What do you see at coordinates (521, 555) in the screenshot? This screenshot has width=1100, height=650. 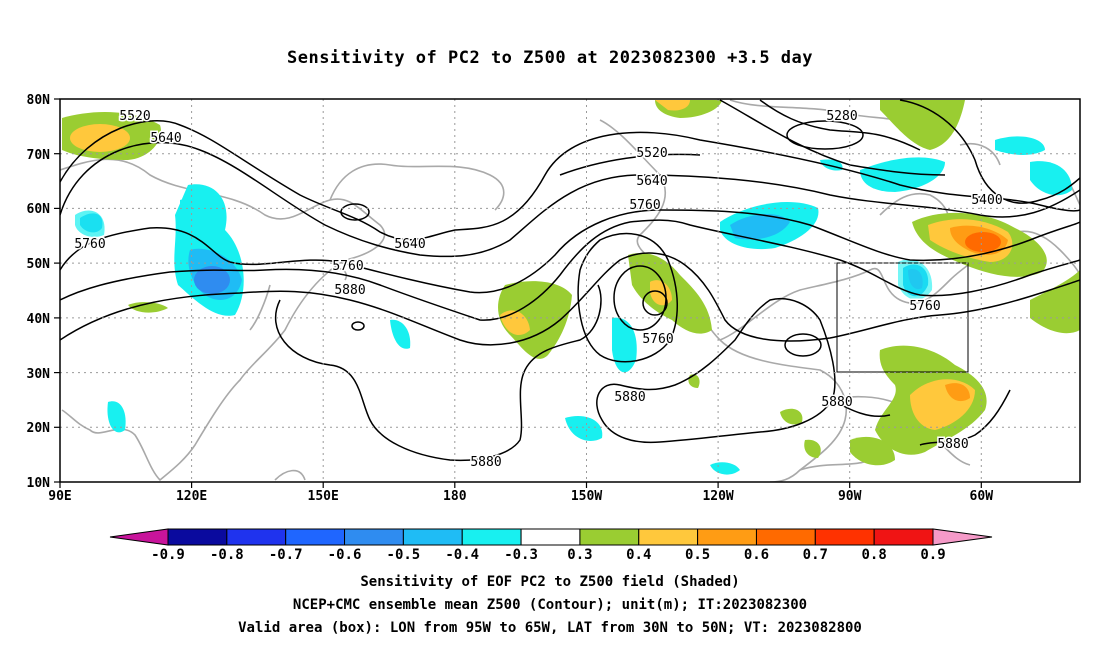 I see `colorbar-tick-label: -0.3` at bounding box center [521, 555].